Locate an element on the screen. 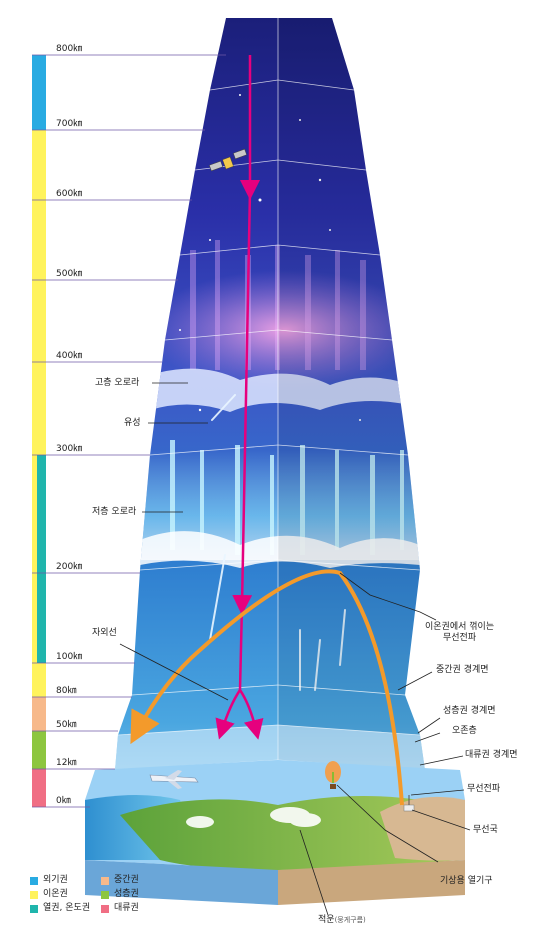 The height and width of the screenshot is (951, 550). legend-swatch-stratosphere is located at coordinates (105, 895).